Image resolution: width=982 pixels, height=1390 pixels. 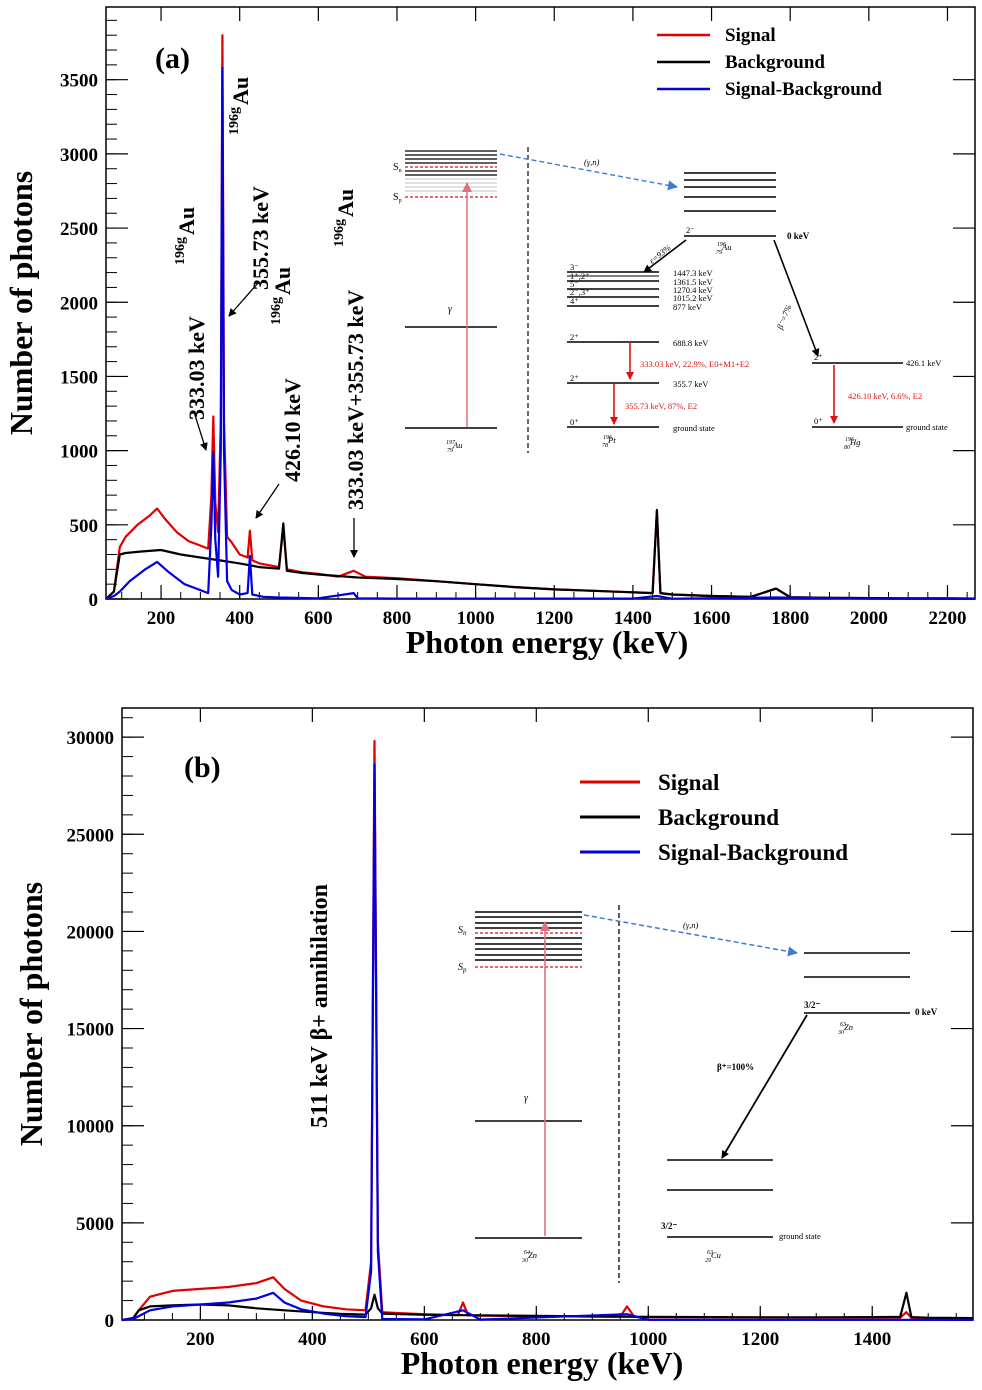 I want to click on panel-label-a: (a), so click(x=172, y=58).